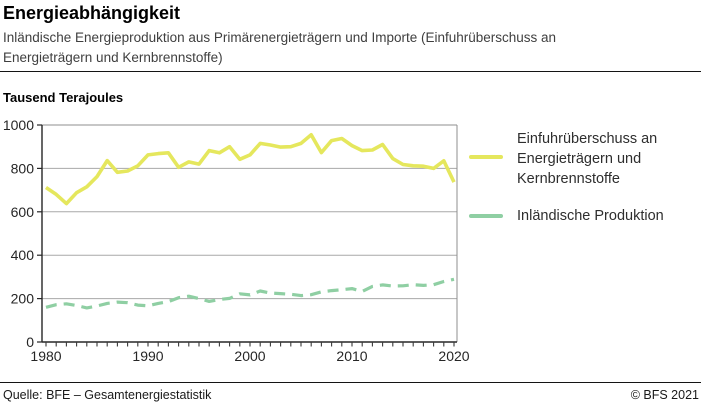  What do you see at coordinates (250, 169) in the screenshot?
I see `series-line-imports` at bounding box center [250, 169].